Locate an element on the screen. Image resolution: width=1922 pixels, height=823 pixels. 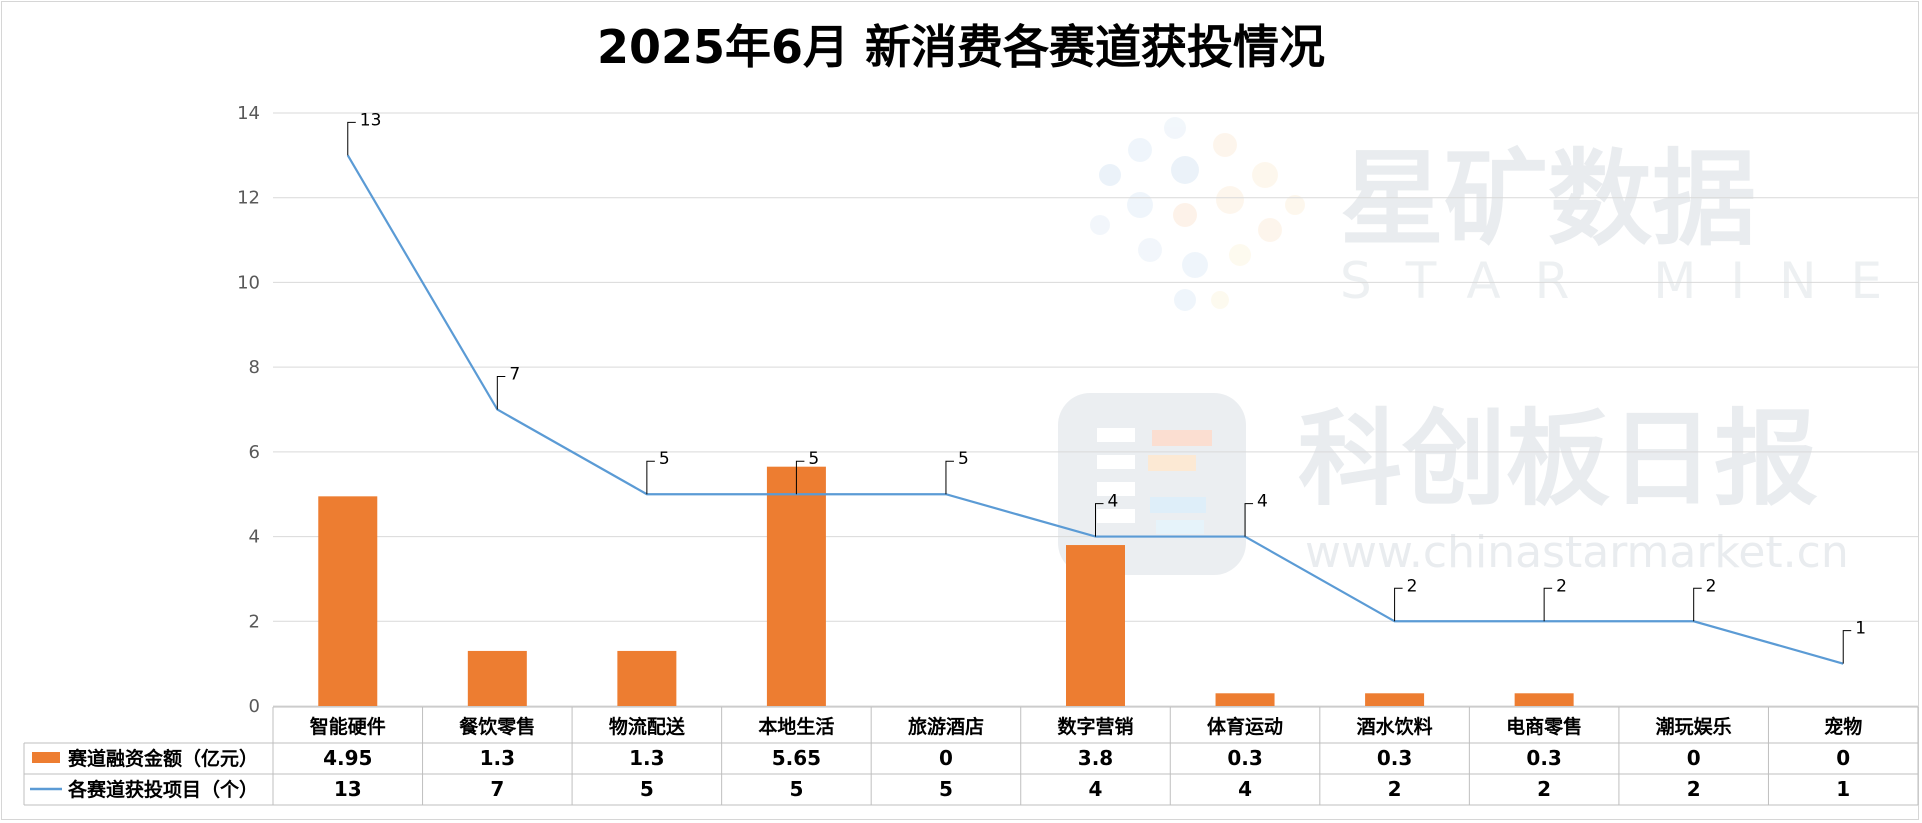
star-mine-logo is located at coordinates (1197, 214).